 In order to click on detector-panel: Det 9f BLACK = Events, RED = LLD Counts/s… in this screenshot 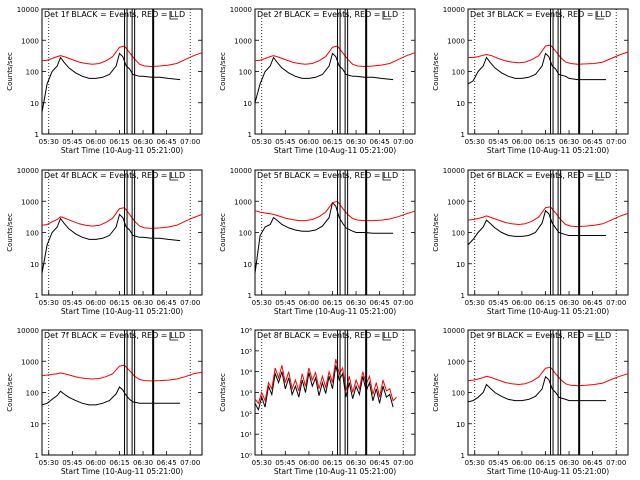, I will do `click(530, 401)`.